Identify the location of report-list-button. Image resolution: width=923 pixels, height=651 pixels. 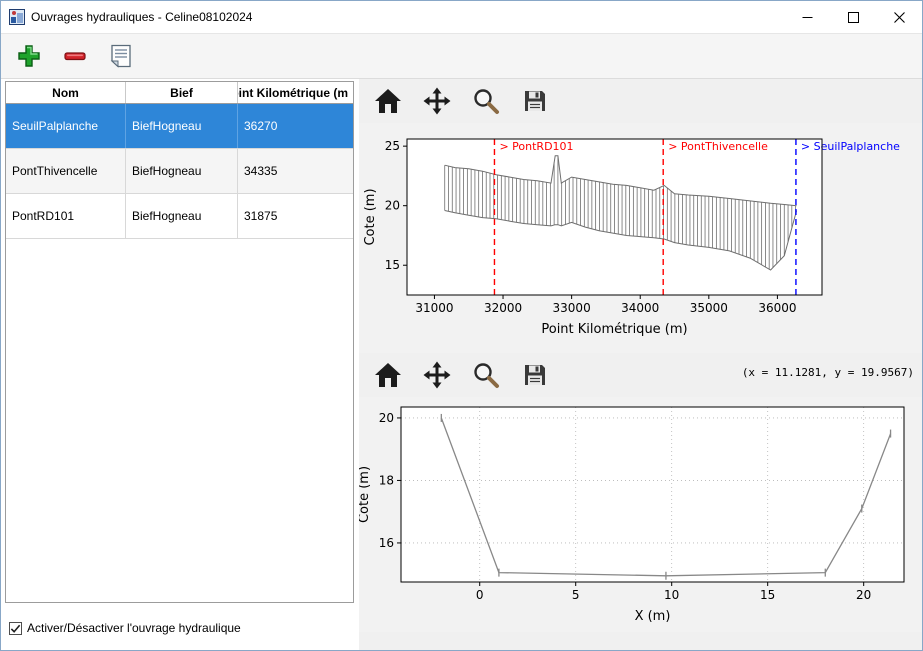
(121, 56).